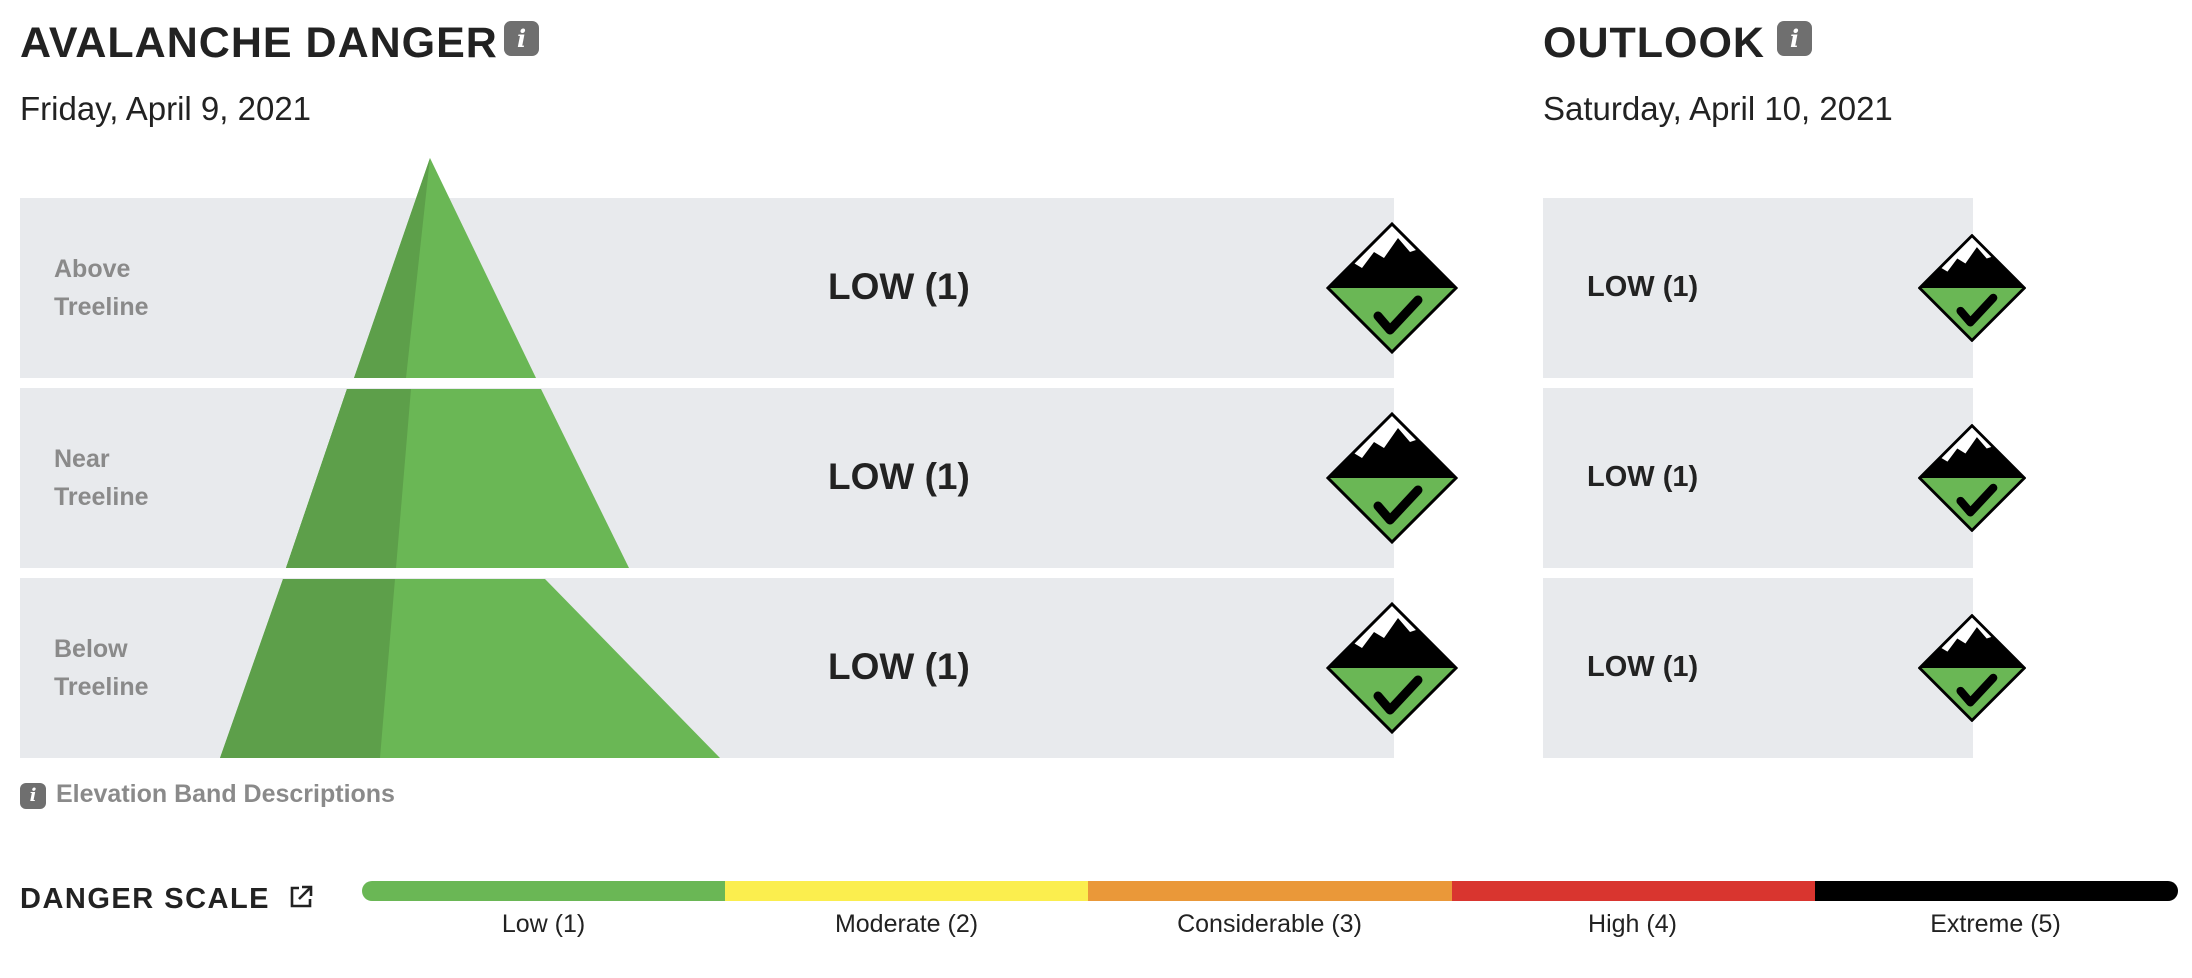  Describe the element at coordinates (166, 108) in the screenshot. I see `danger-date: Friday, April 9, 2021` at that location.